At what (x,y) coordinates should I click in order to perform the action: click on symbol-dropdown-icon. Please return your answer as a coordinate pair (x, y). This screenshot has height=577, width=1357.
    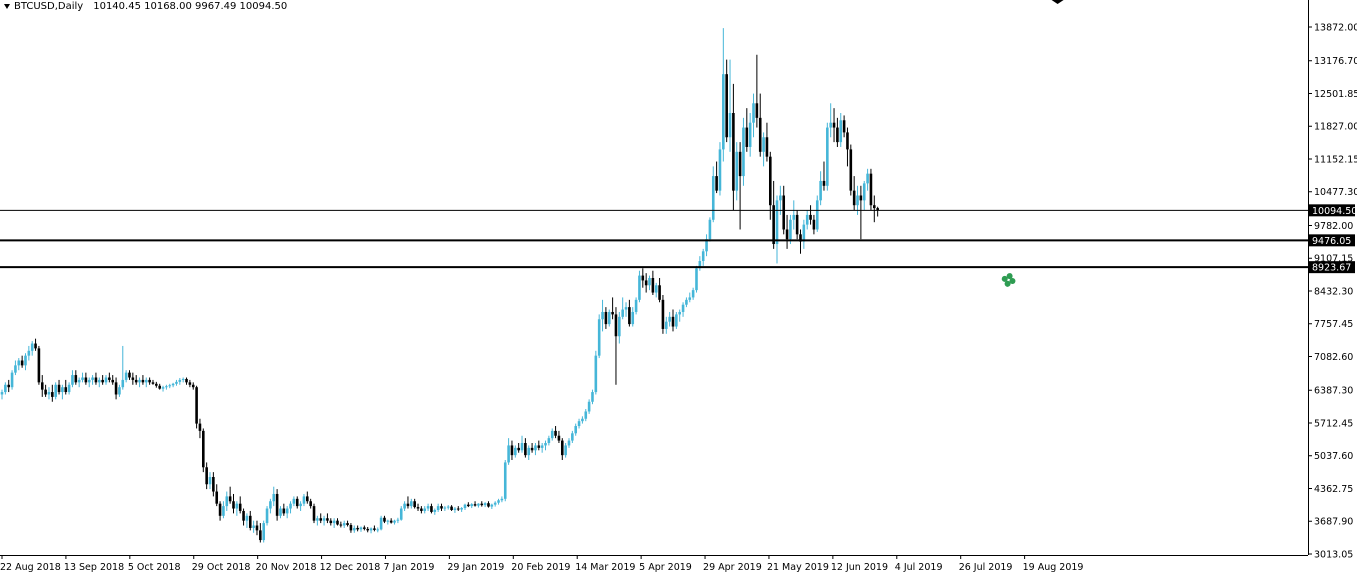
    Looking at the image, I should click on (7, 6).